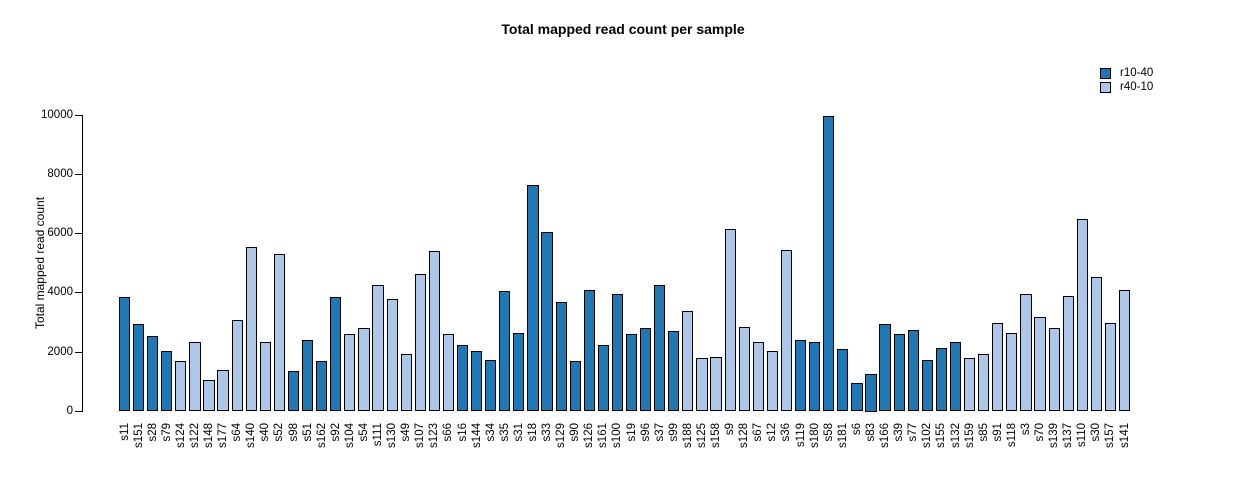 The height and width of the screenshot is (500, 1238). Describe the element at coordinates (293, 391) in the screenshot. I see `bar-s98` at that location.